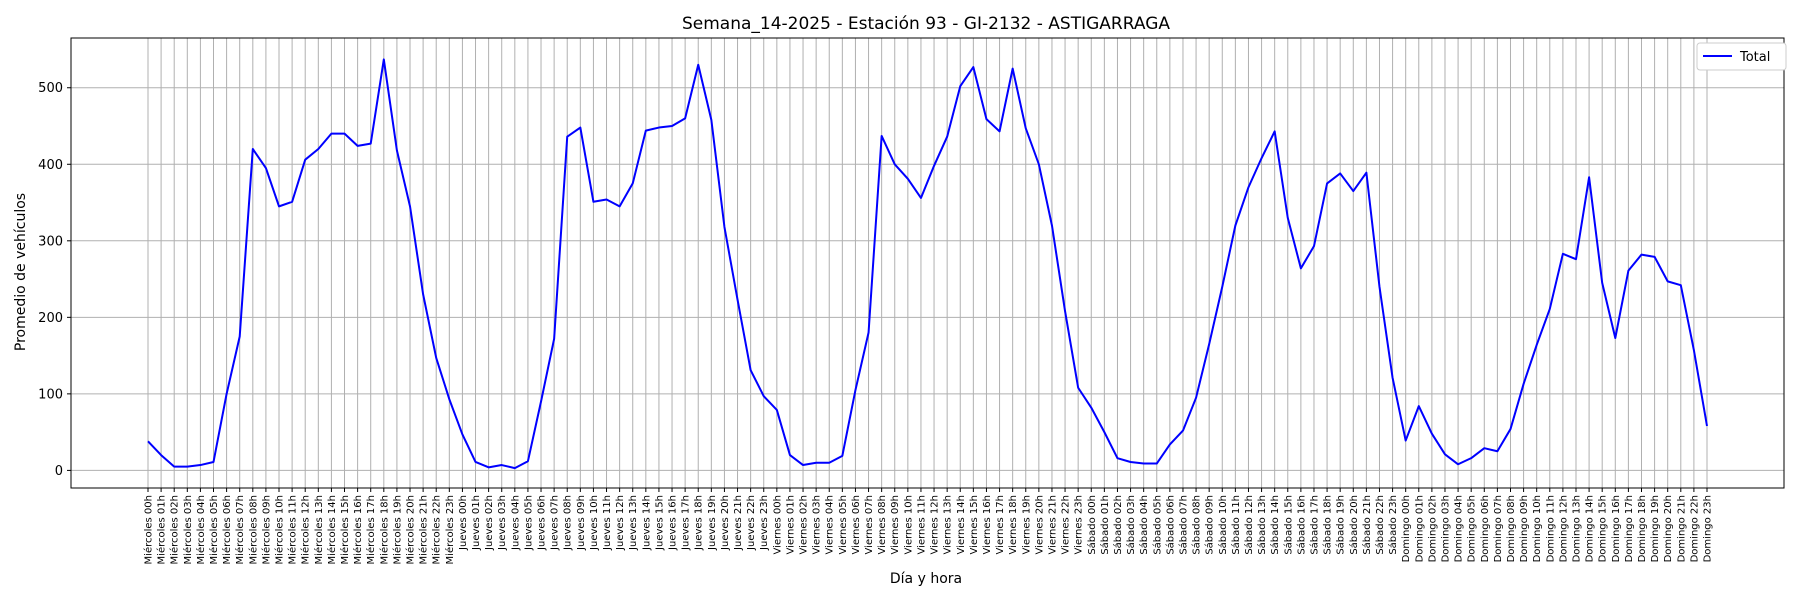 Image resolution: width=1800 pixels, height=600 pixels. I want to click on x-tick-label: Domingo 15h, so click(1603, 528).